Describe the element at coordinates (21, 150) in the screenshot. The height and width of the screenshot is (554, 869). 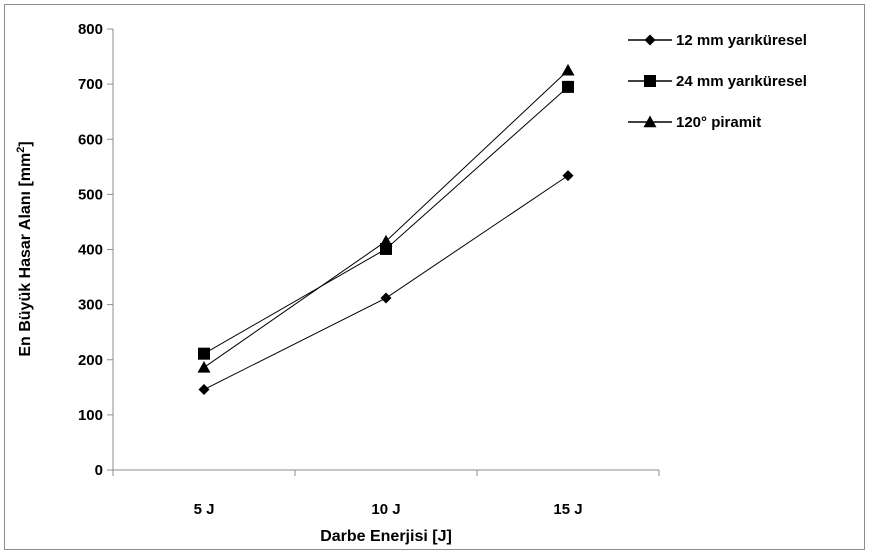
I see `y-axis-title-superscript: 2` at that location.